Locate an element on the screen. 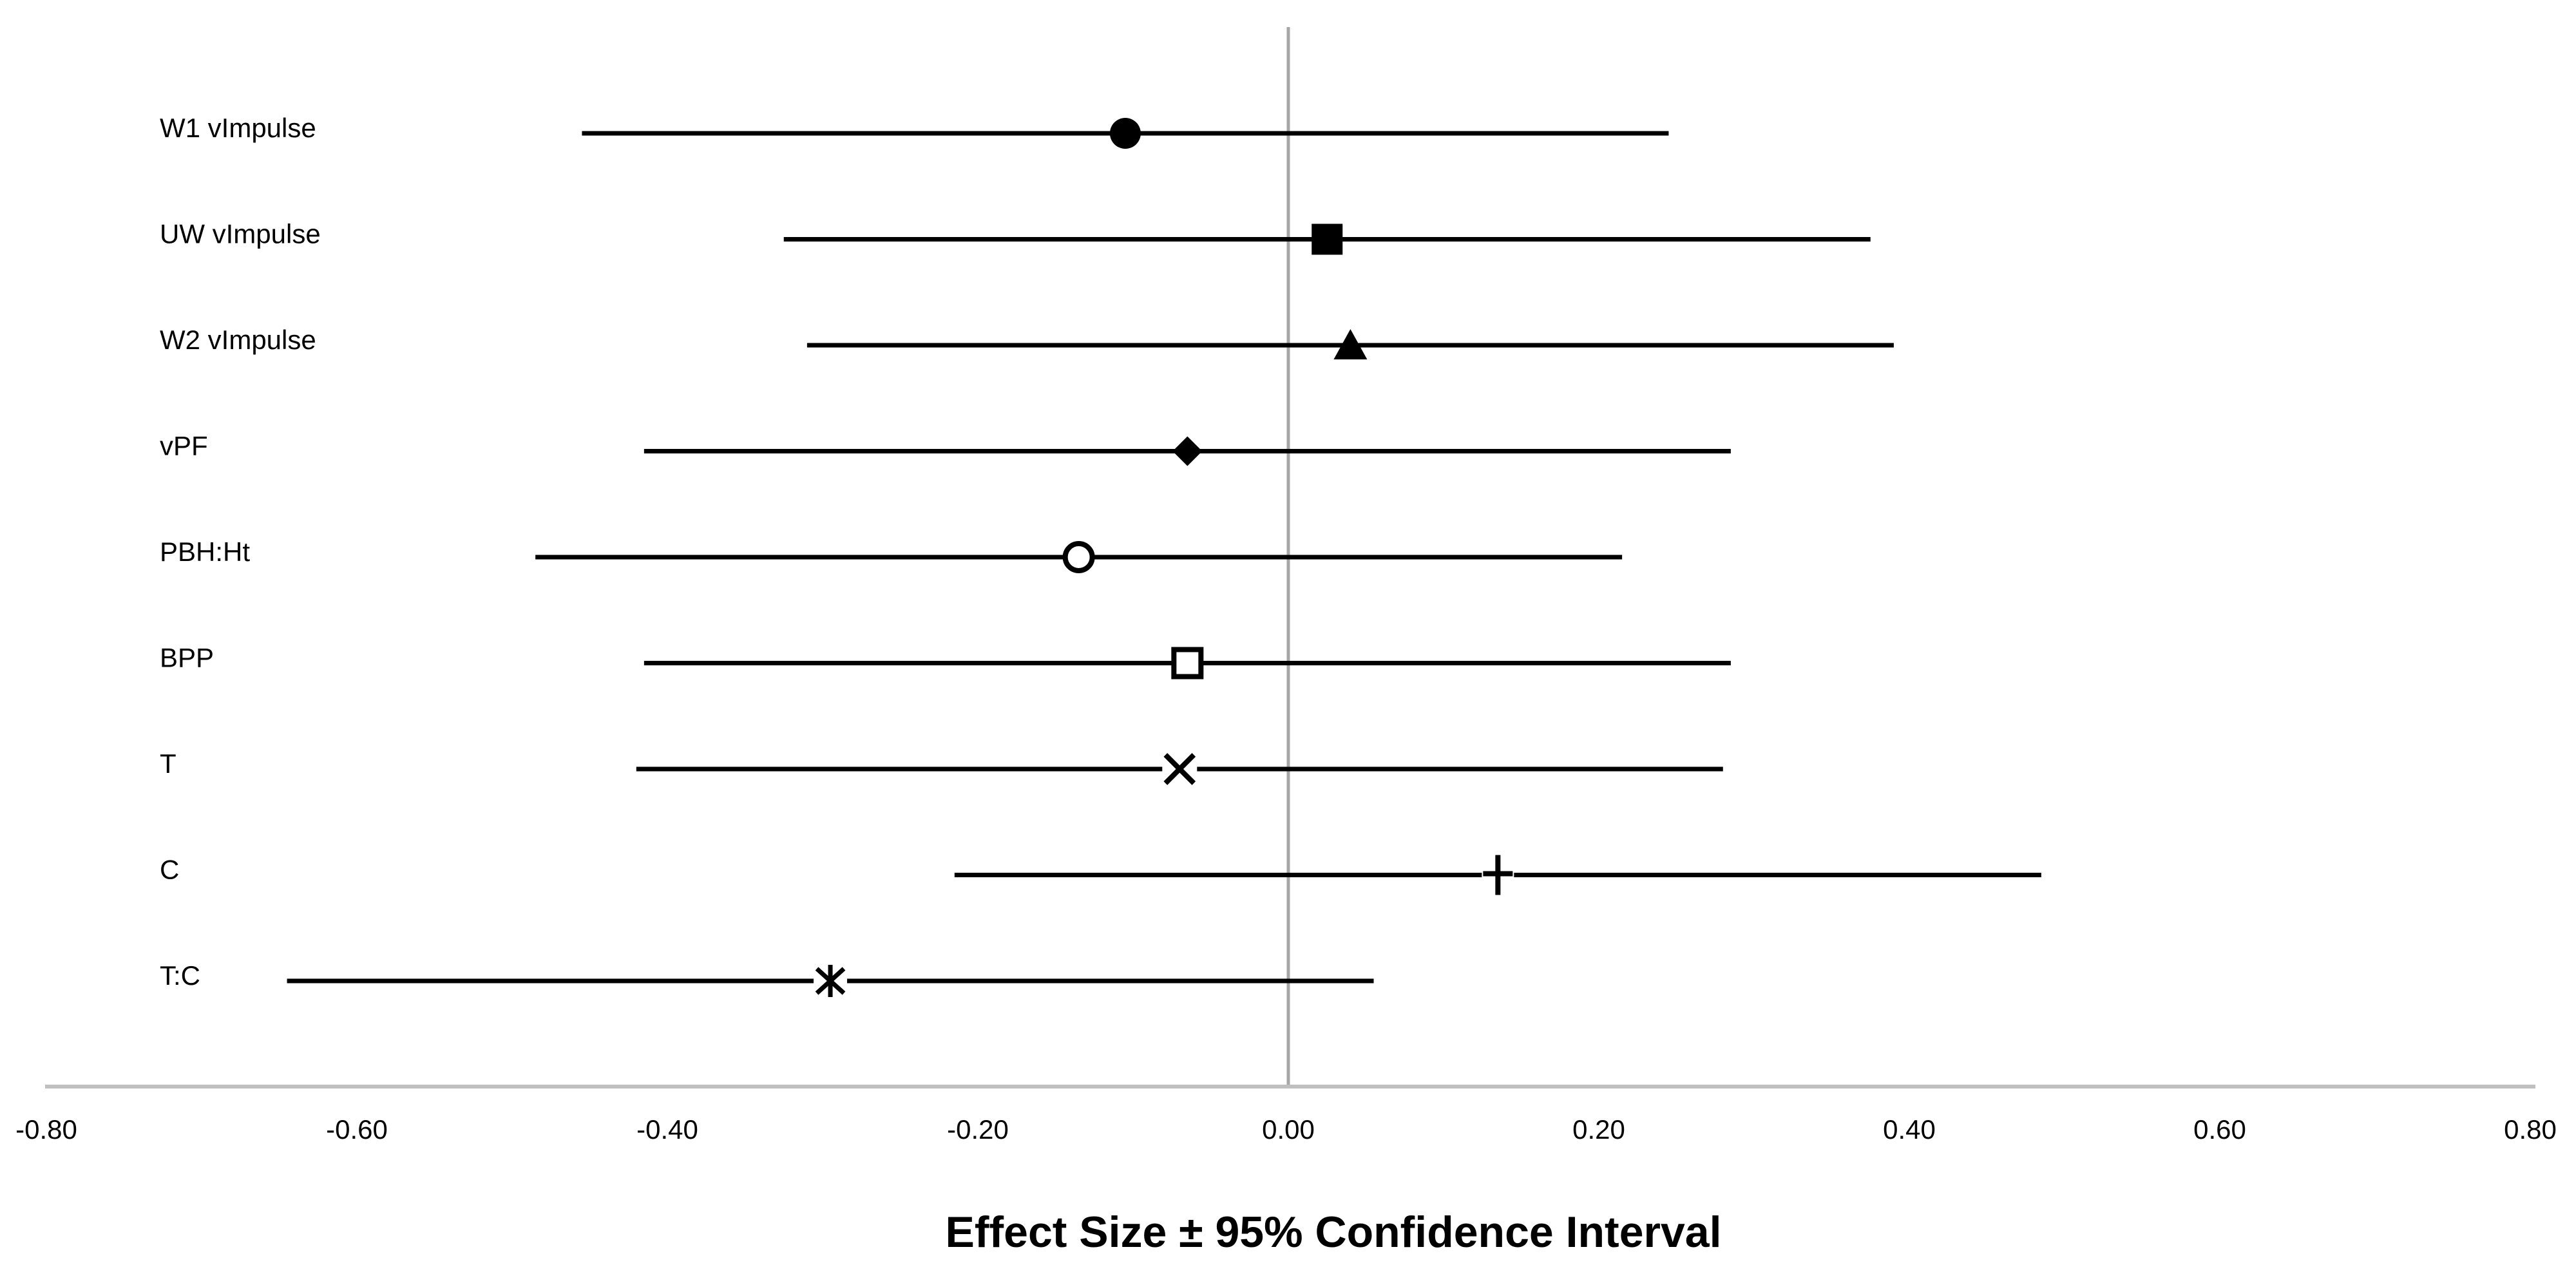 This screenshot has height=1274, width=2576. row-vpf-marker-filled-diamond is located at coordinates (1187, 451).